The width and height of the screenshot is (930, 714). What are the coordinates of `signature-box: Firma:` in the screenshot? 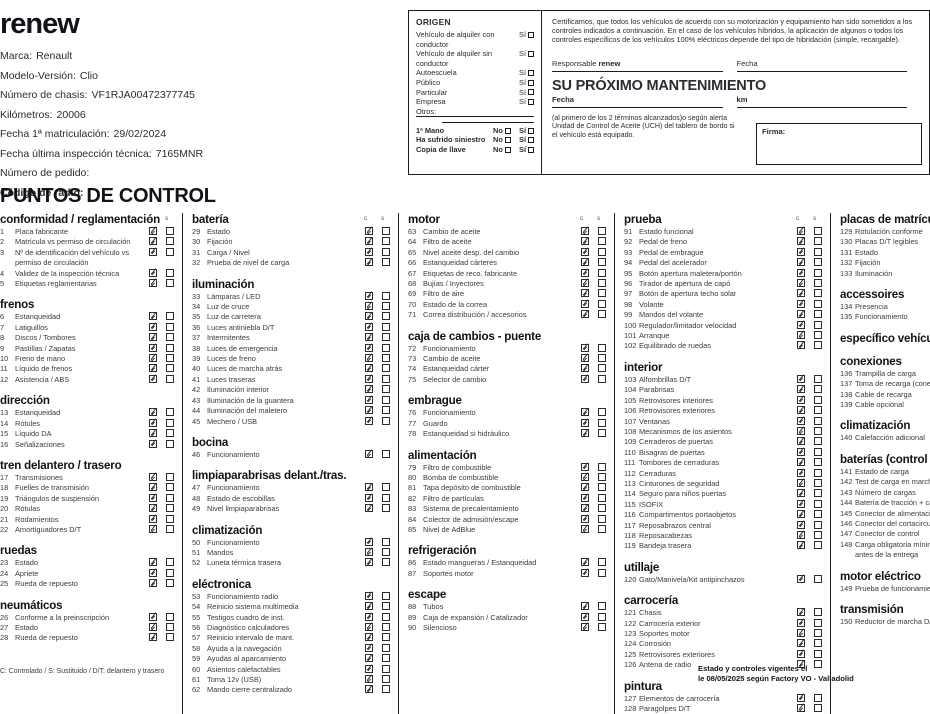 It's located at (839, 144).